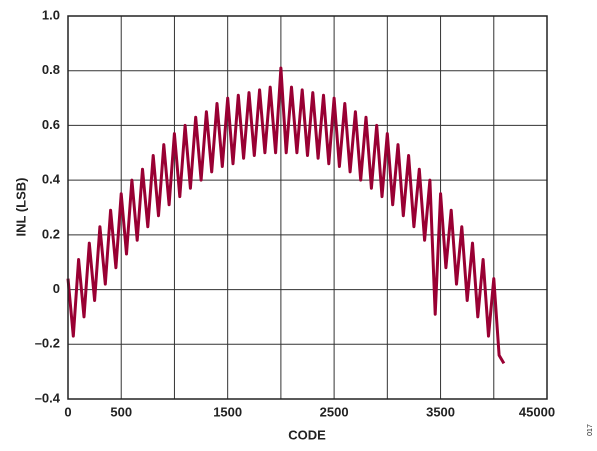 The image size is (597, 451). Describe the element at coordinates (590, 430) in the screenshot. I see `figure-id: 017` at that location.